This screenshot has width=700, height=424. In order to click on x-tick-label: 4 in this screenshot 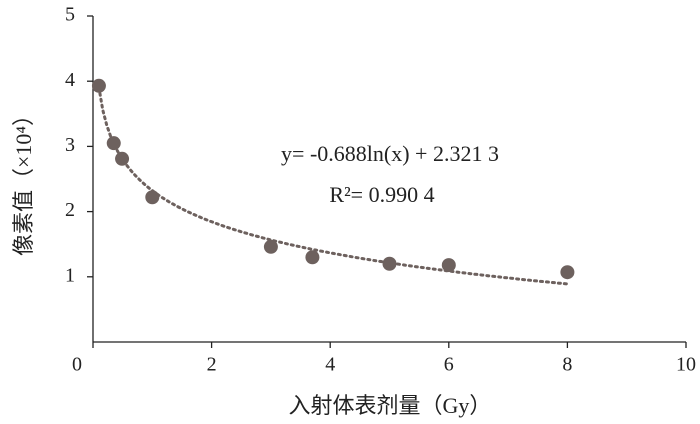, I will do `click(330, 365)`.